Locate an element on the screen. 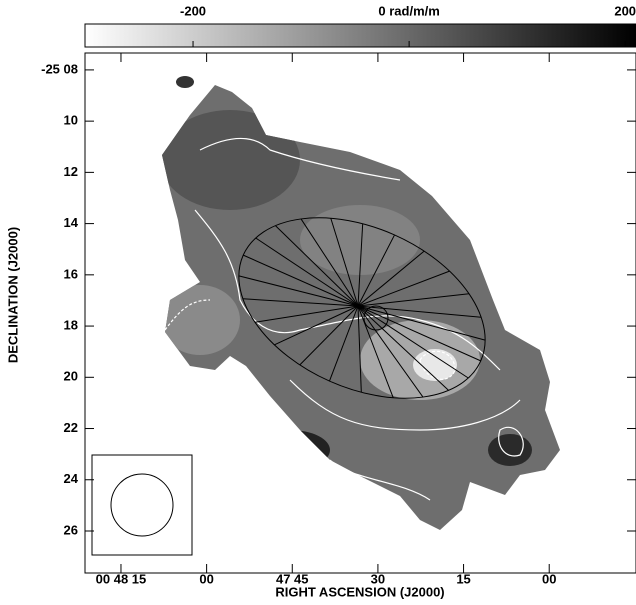  beam-box is located at coordinates (142, 505).